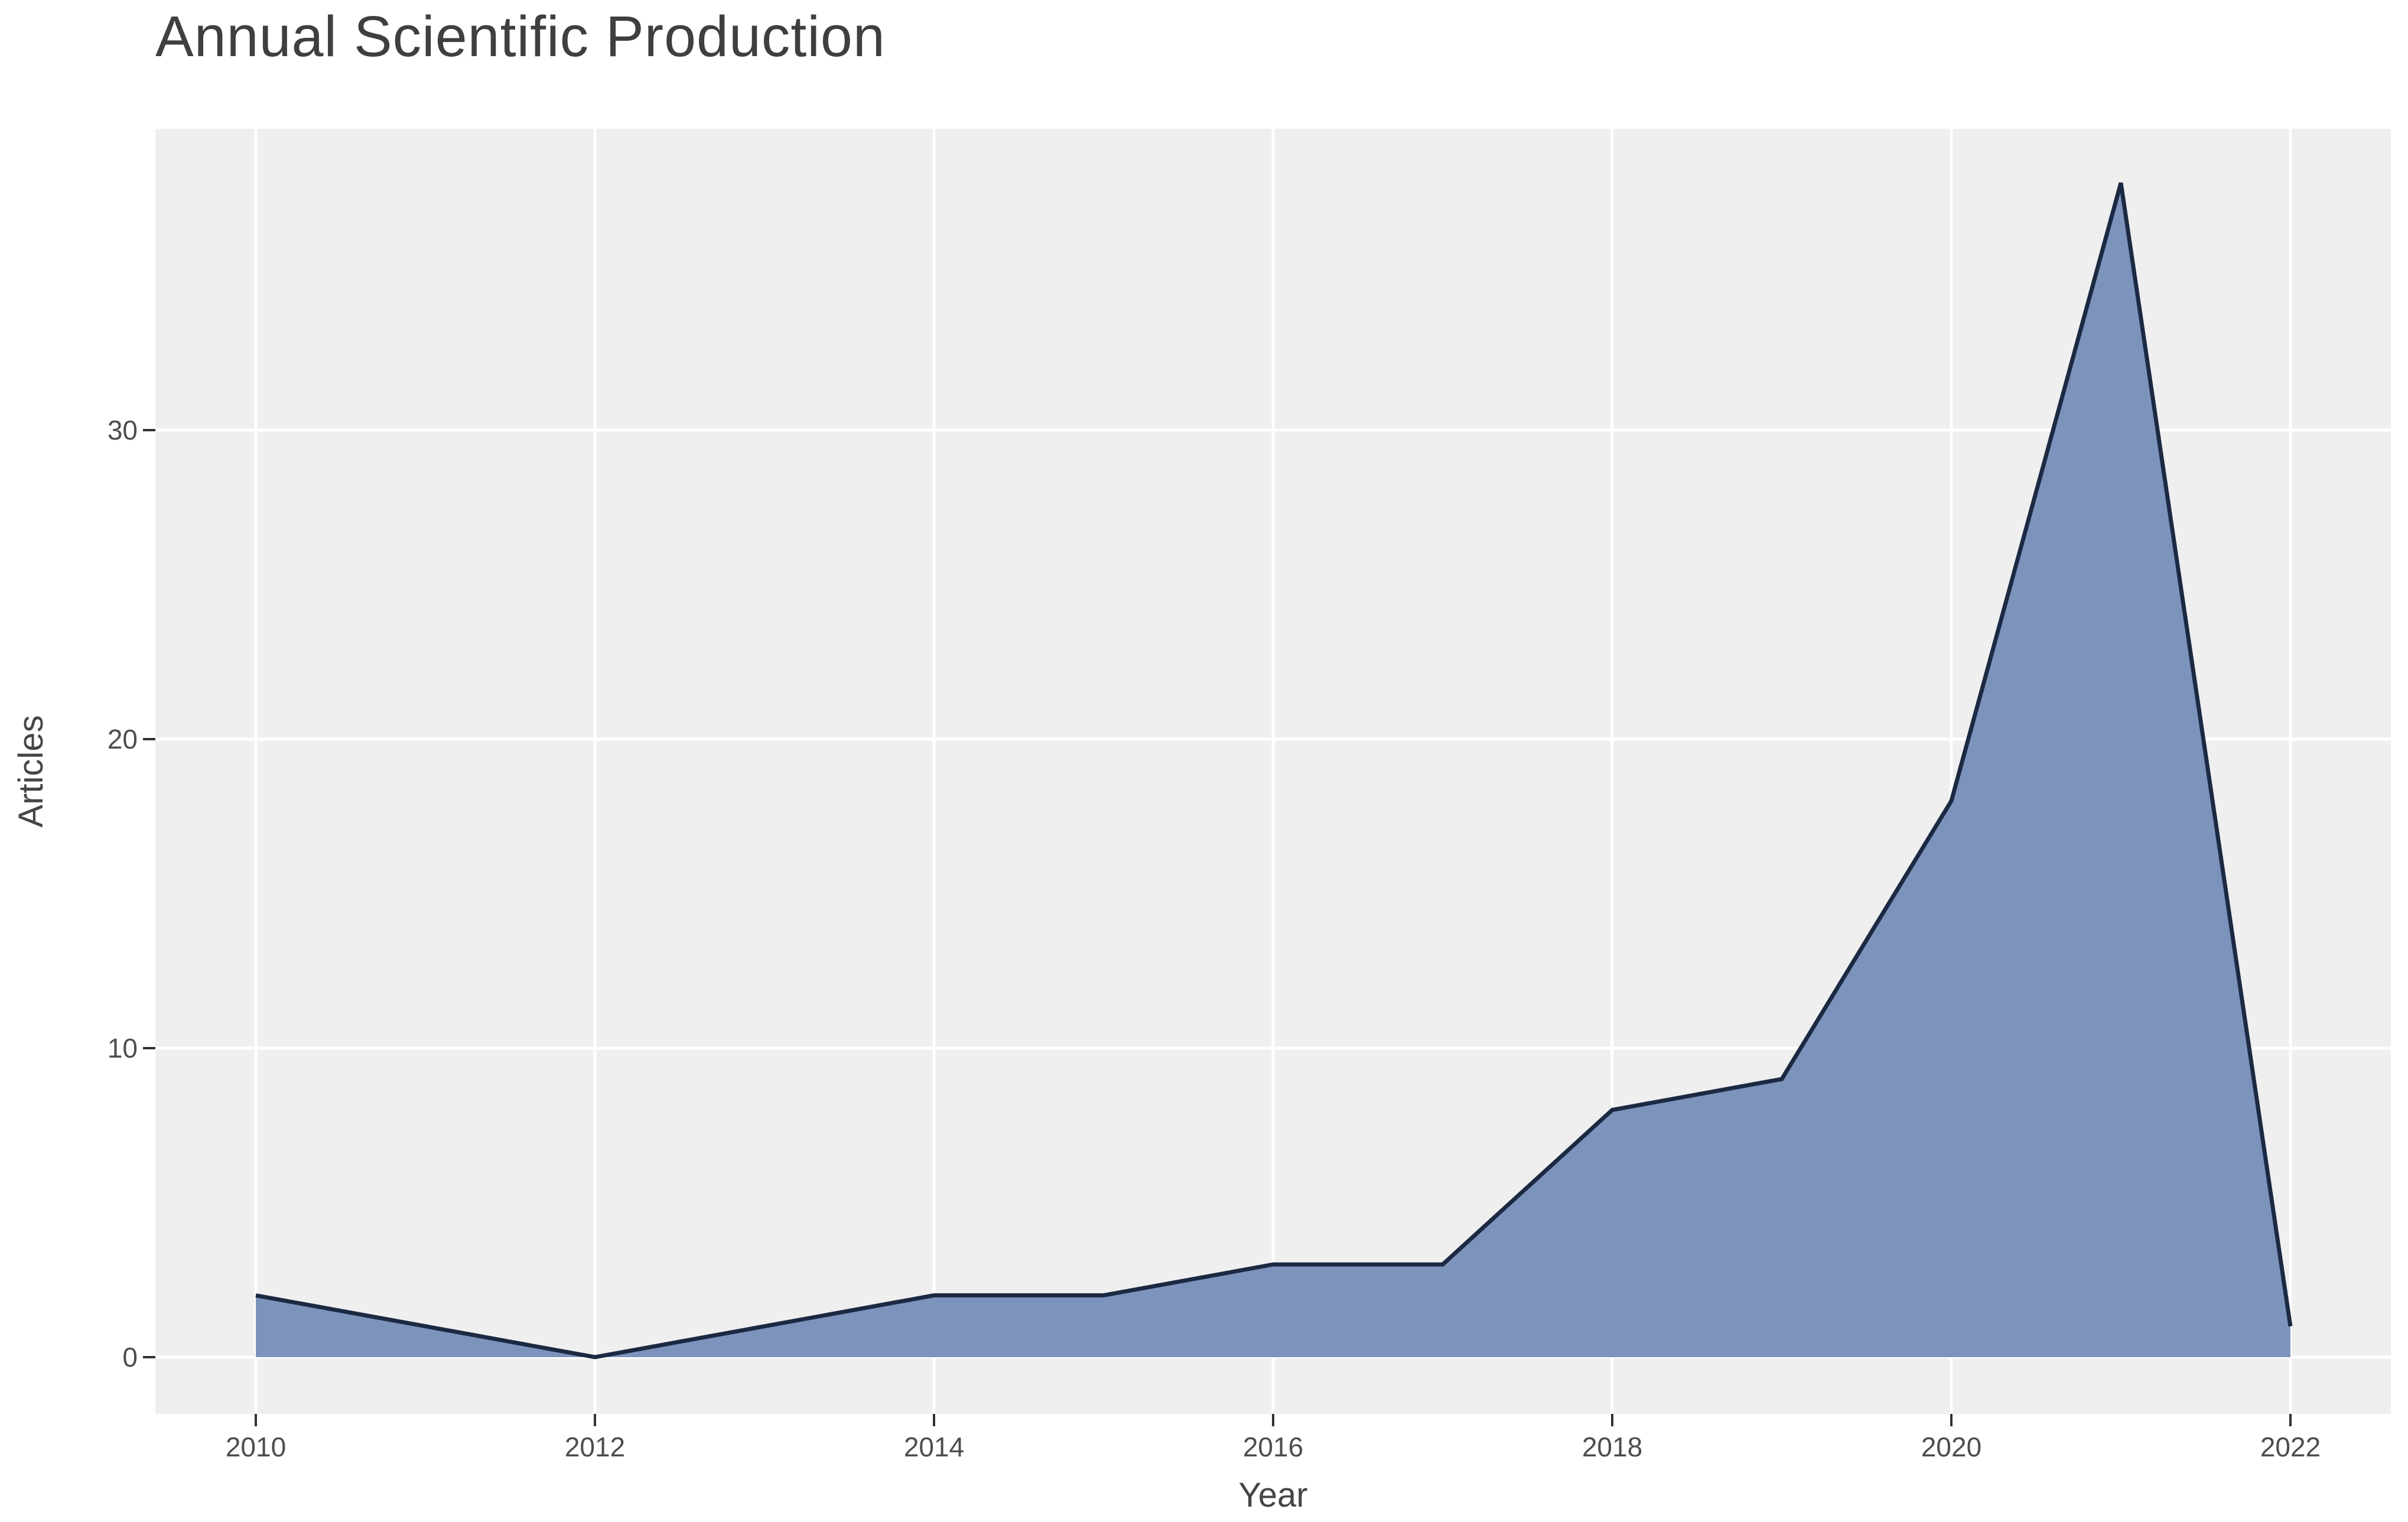 Image resolution: width=2408 pixels, height=1522 pixels. I want to click on y-tick-label-30: 30, so click(123, 430).